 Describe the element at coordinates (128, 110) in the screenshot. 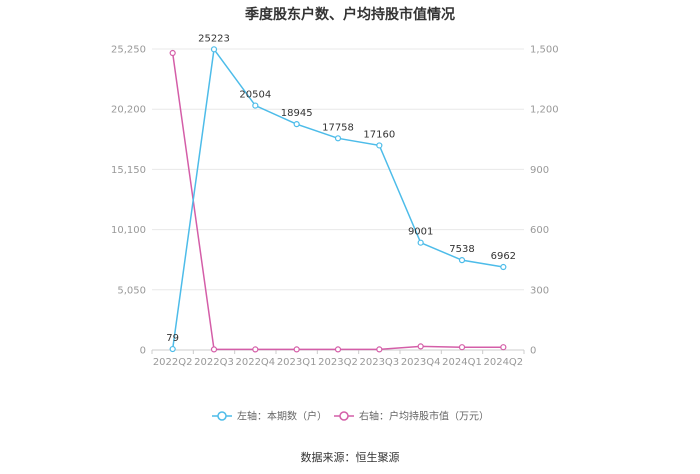

I see `left-tick-label: 20,200` at that location.